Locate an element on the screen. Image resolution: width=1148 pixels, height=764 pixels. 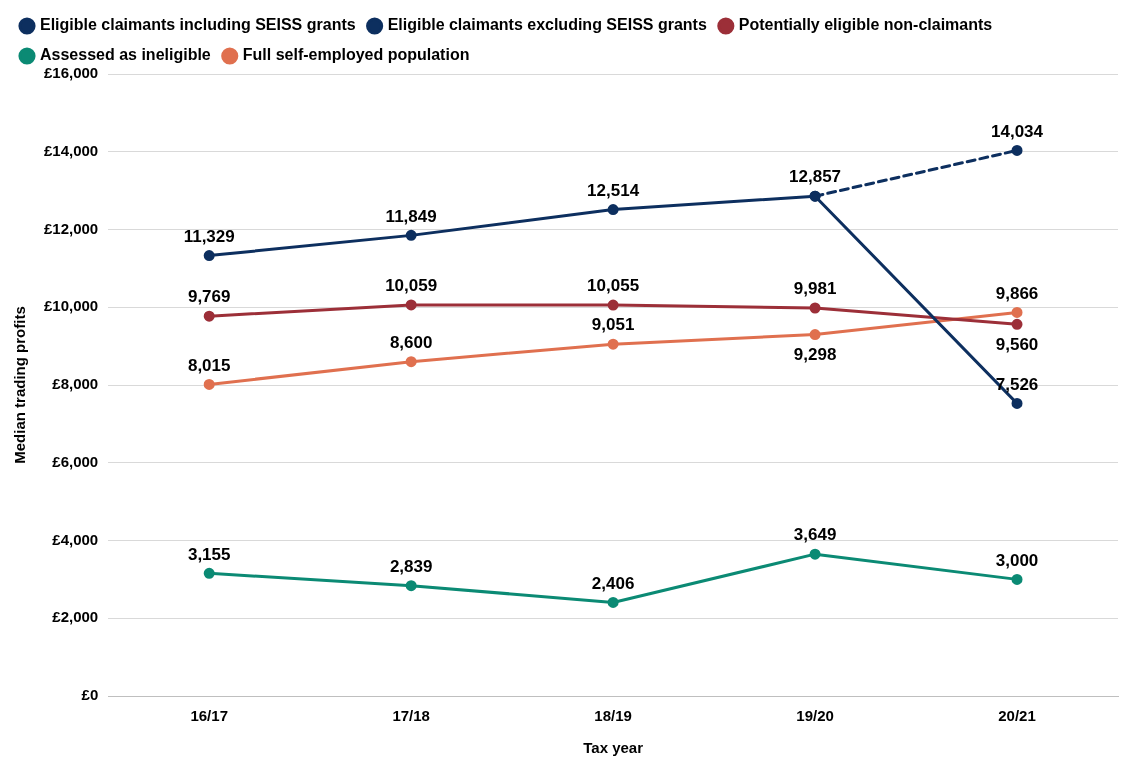
data-label: 2,839 is located at coordinates (411, 566).